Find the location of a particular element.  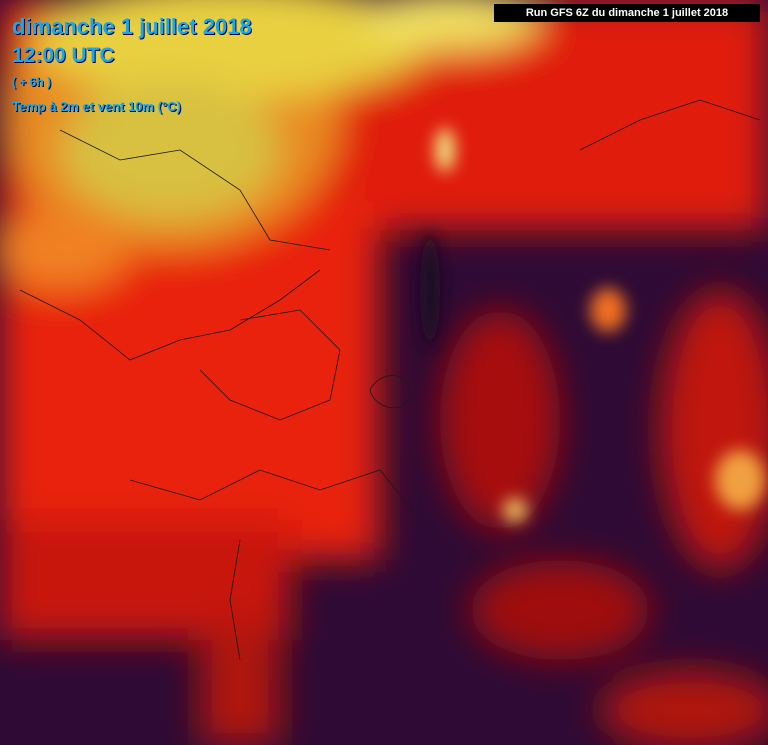

date-label: dimanche 1 juillet 2018 is located at coordinates (132, 26).